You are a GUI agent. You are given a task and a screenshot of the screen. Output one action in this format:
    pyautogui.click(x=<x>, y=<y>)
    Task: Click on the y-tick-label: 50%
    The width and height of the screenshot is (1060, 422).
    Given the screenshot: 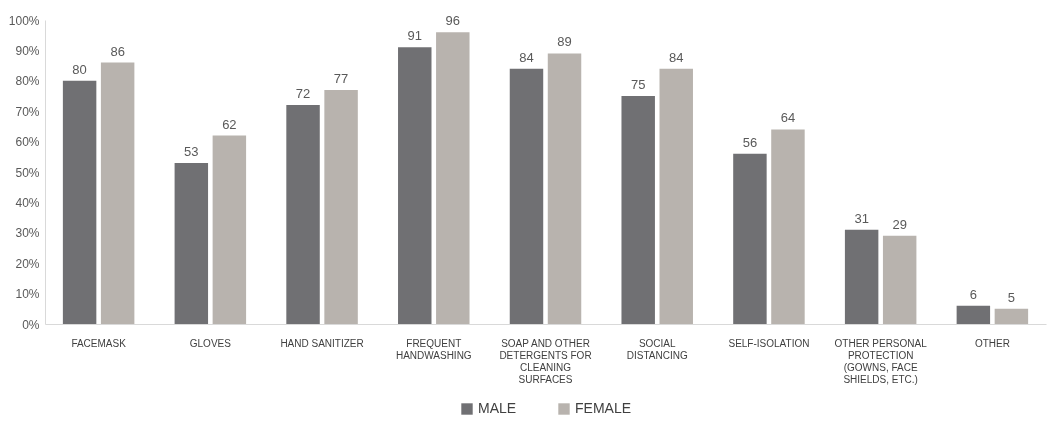 What is the action you would take?
    pyautogui.click(x=27, y=172)
    